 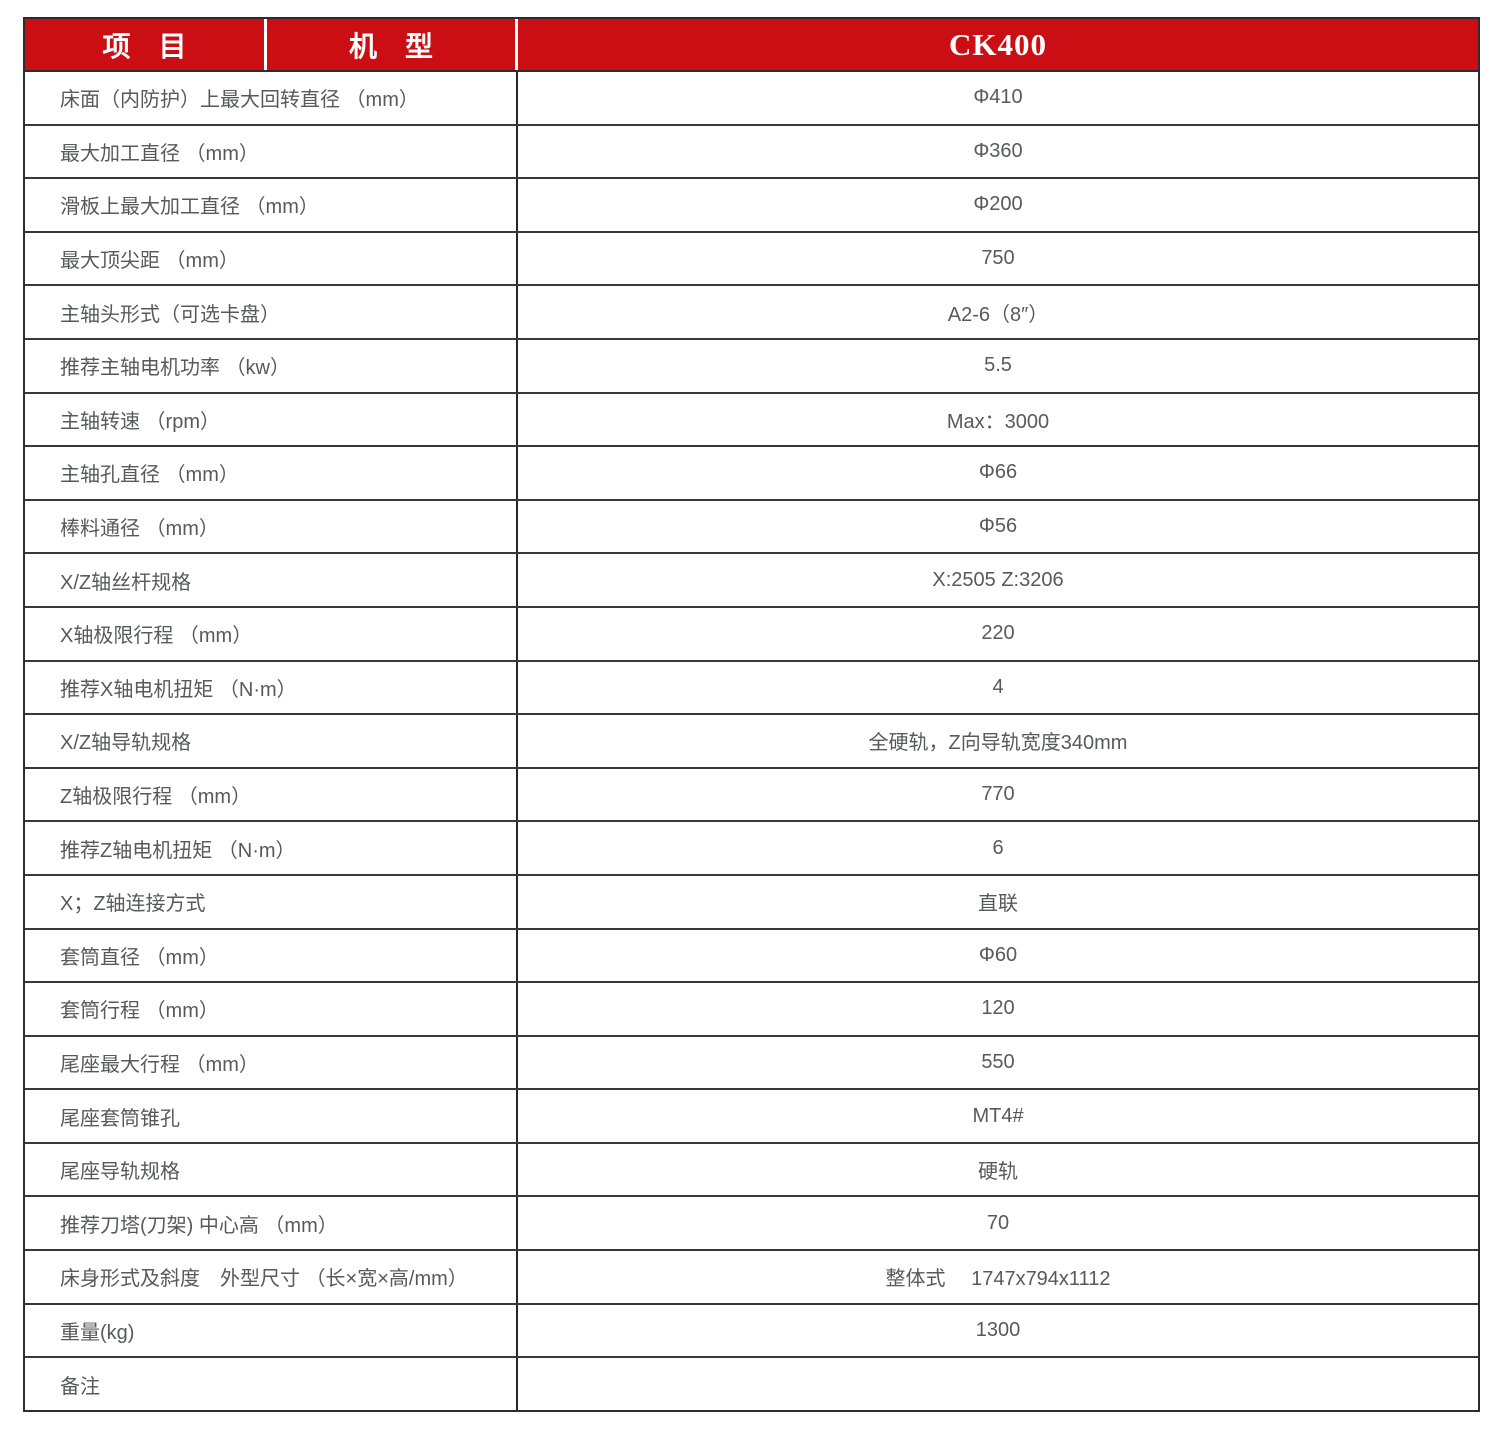 I want to click on spec-value: 120, so click(x=998, y=1008).